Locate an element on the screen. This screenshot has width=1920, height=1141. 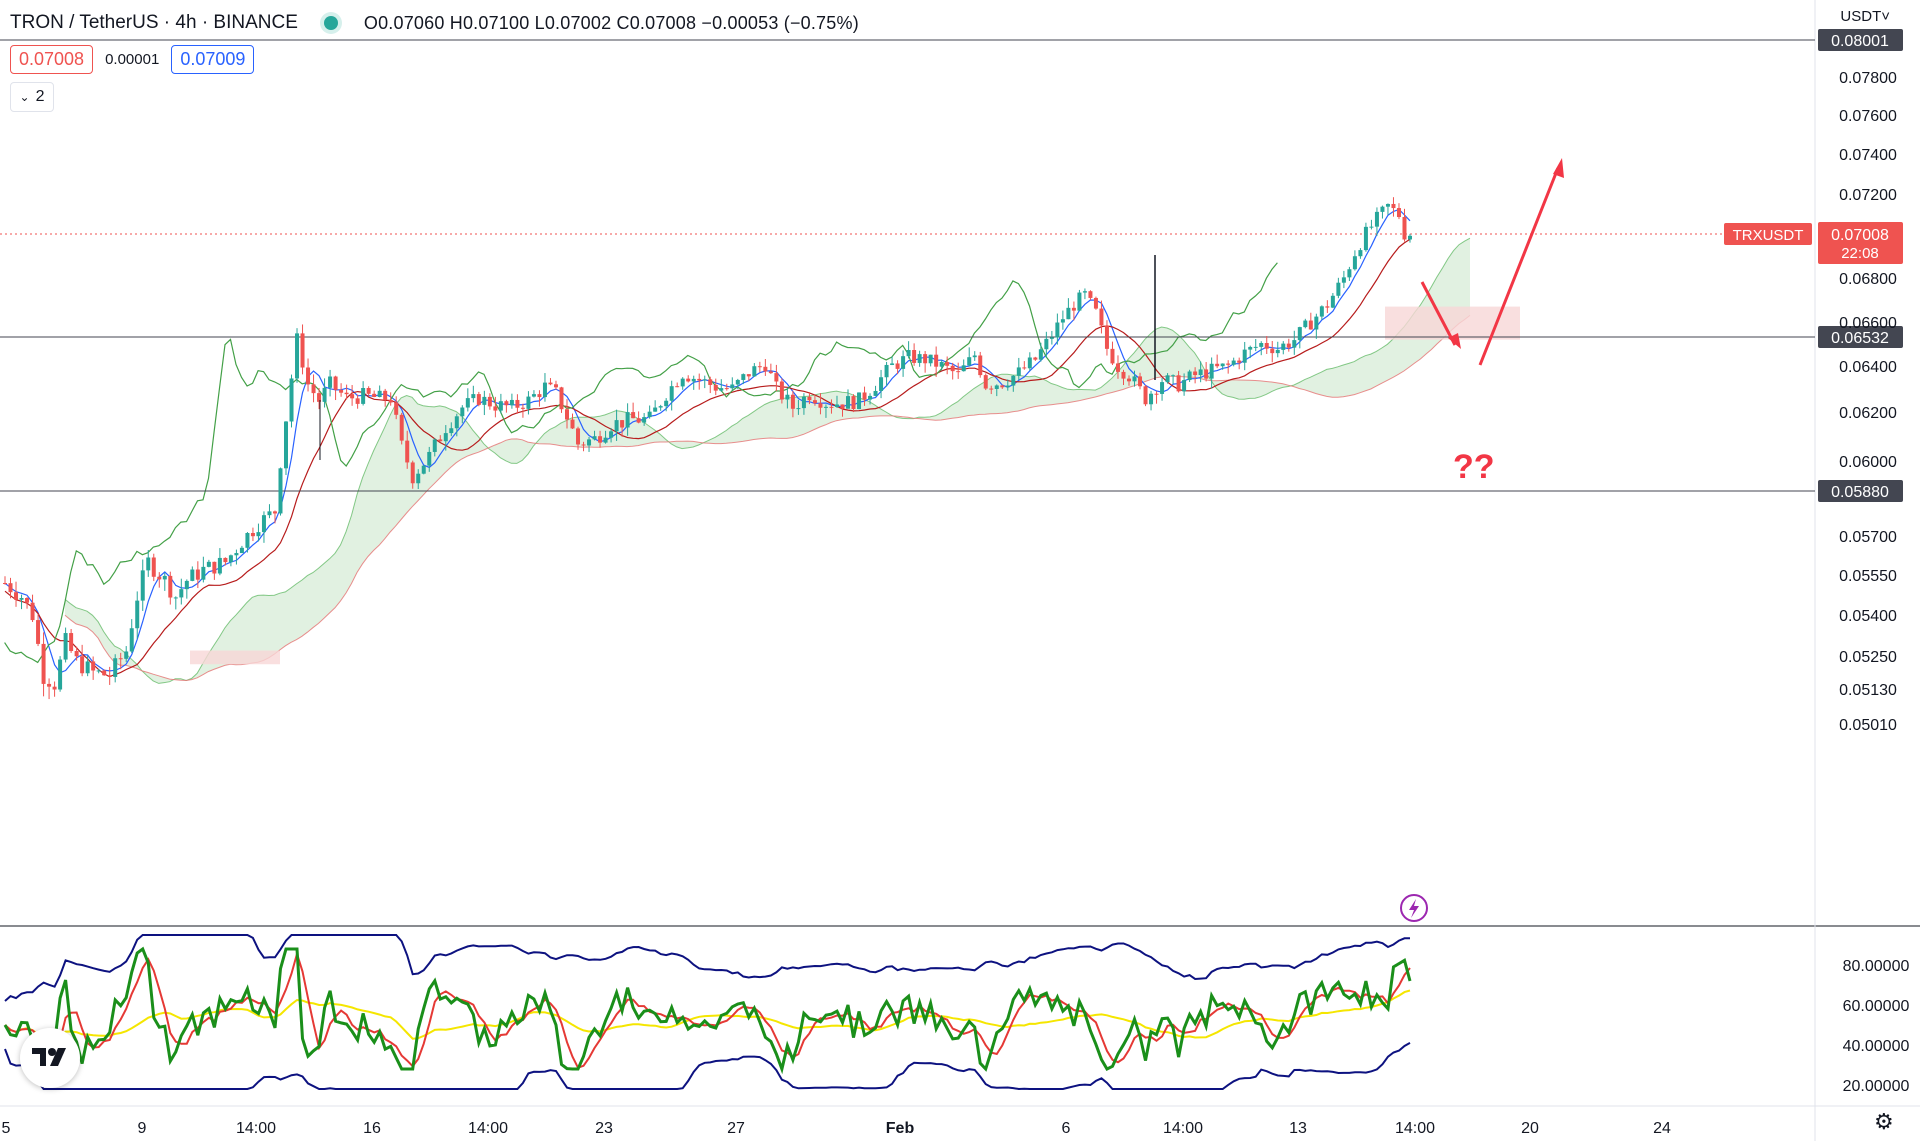
down-arrow-head is located at coordinates (1454, 341).